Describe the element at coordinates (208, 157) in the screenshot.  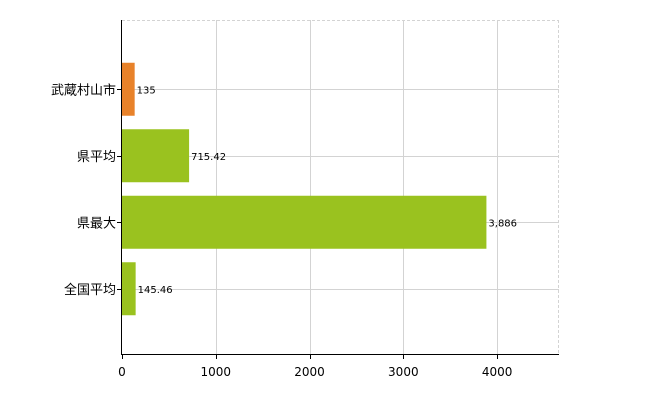
I see `data-label-1: 715.42` at that location.